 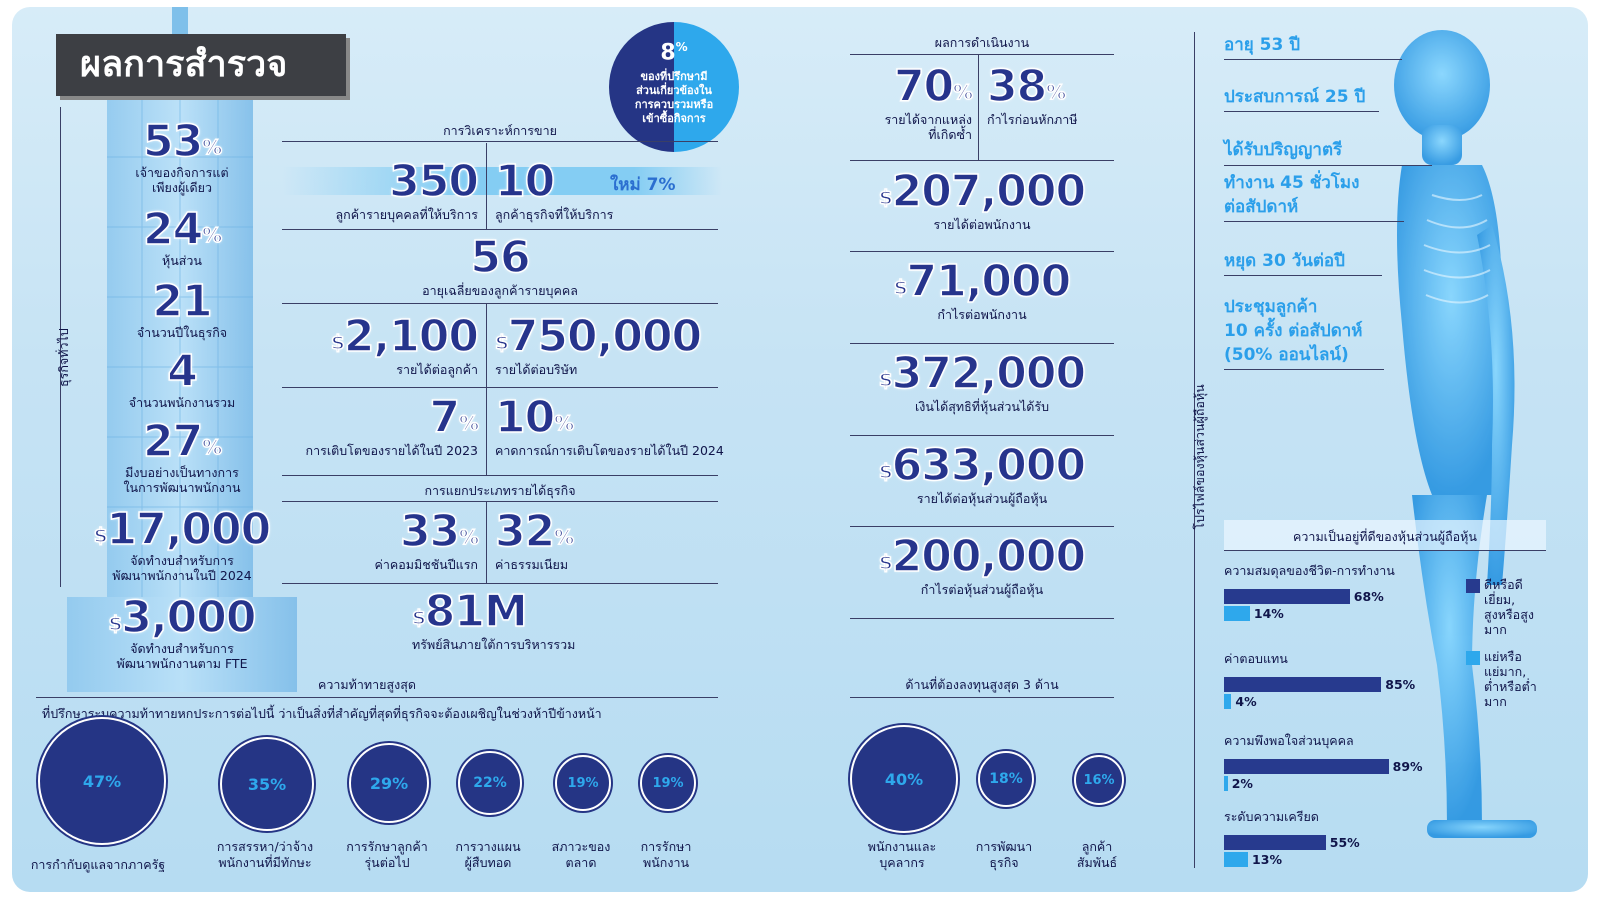 I want to click on profile-age: อายุ 53 ปี, so click(x=1262, y=45).